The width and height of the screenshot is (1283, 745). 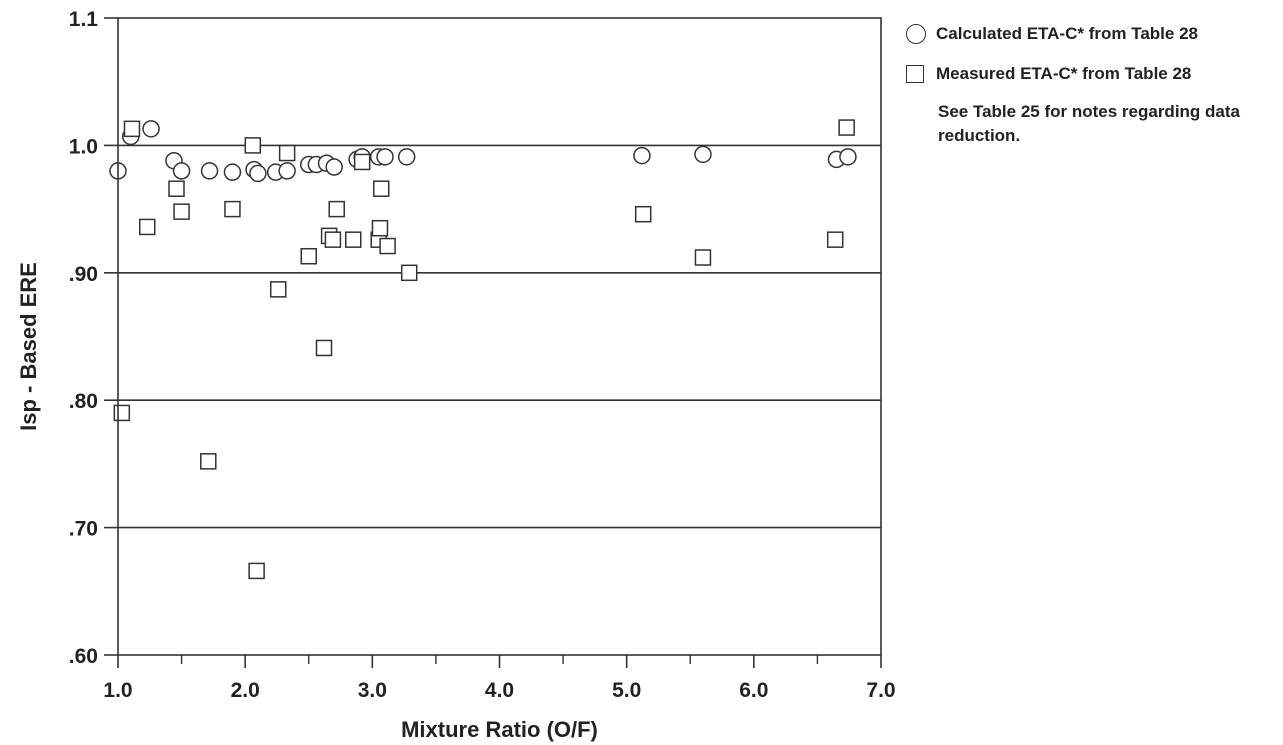 What do you see at coordinates (499, 729) in the screenshot?
I see `x-axis-title: Mixture Ratio (O/F)` at bounding box center [499, 729].